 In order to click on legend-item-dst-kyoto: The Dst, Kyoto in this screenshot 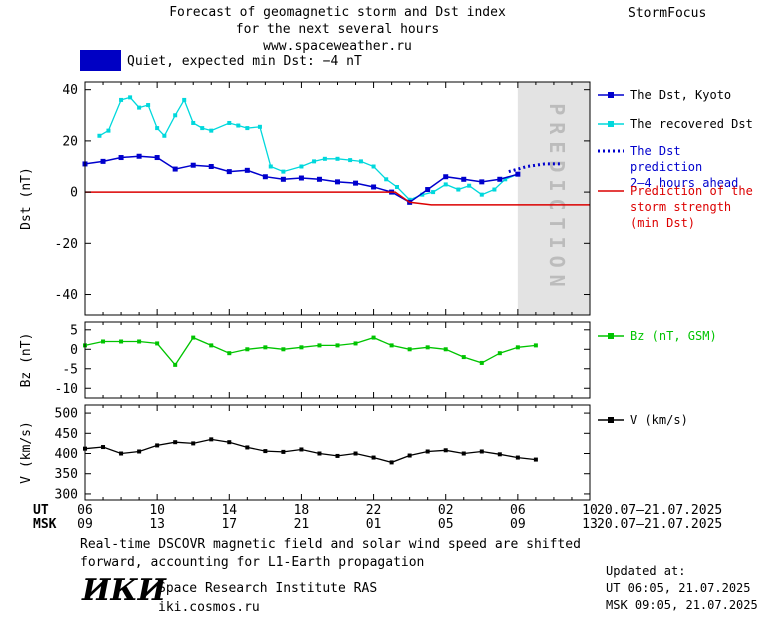, I will do `click(664, 95)`.